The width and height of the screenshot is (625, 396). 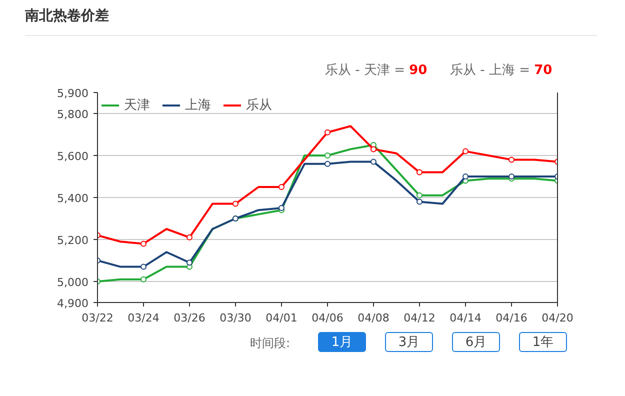 I want to click on x-tick-label: 04/20, so click(x=558, y=318).